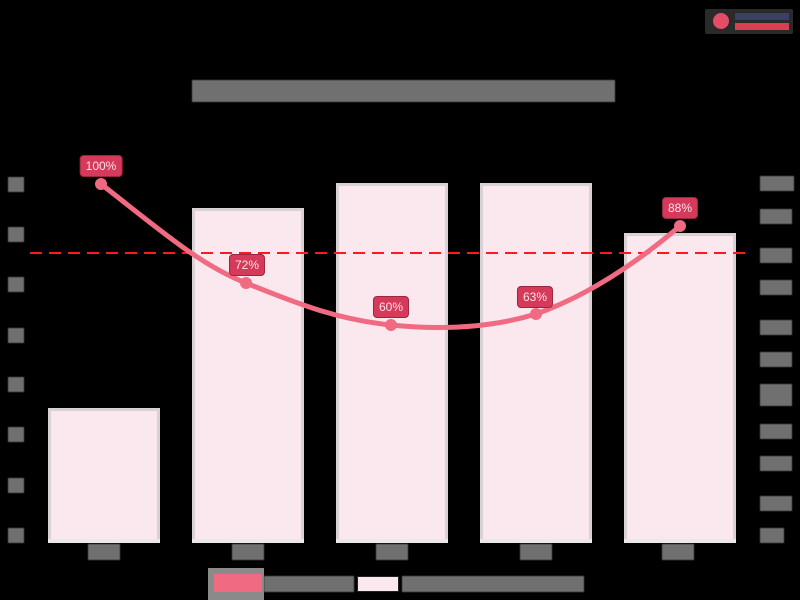  I want to click on chart-title, so click(403, 91).